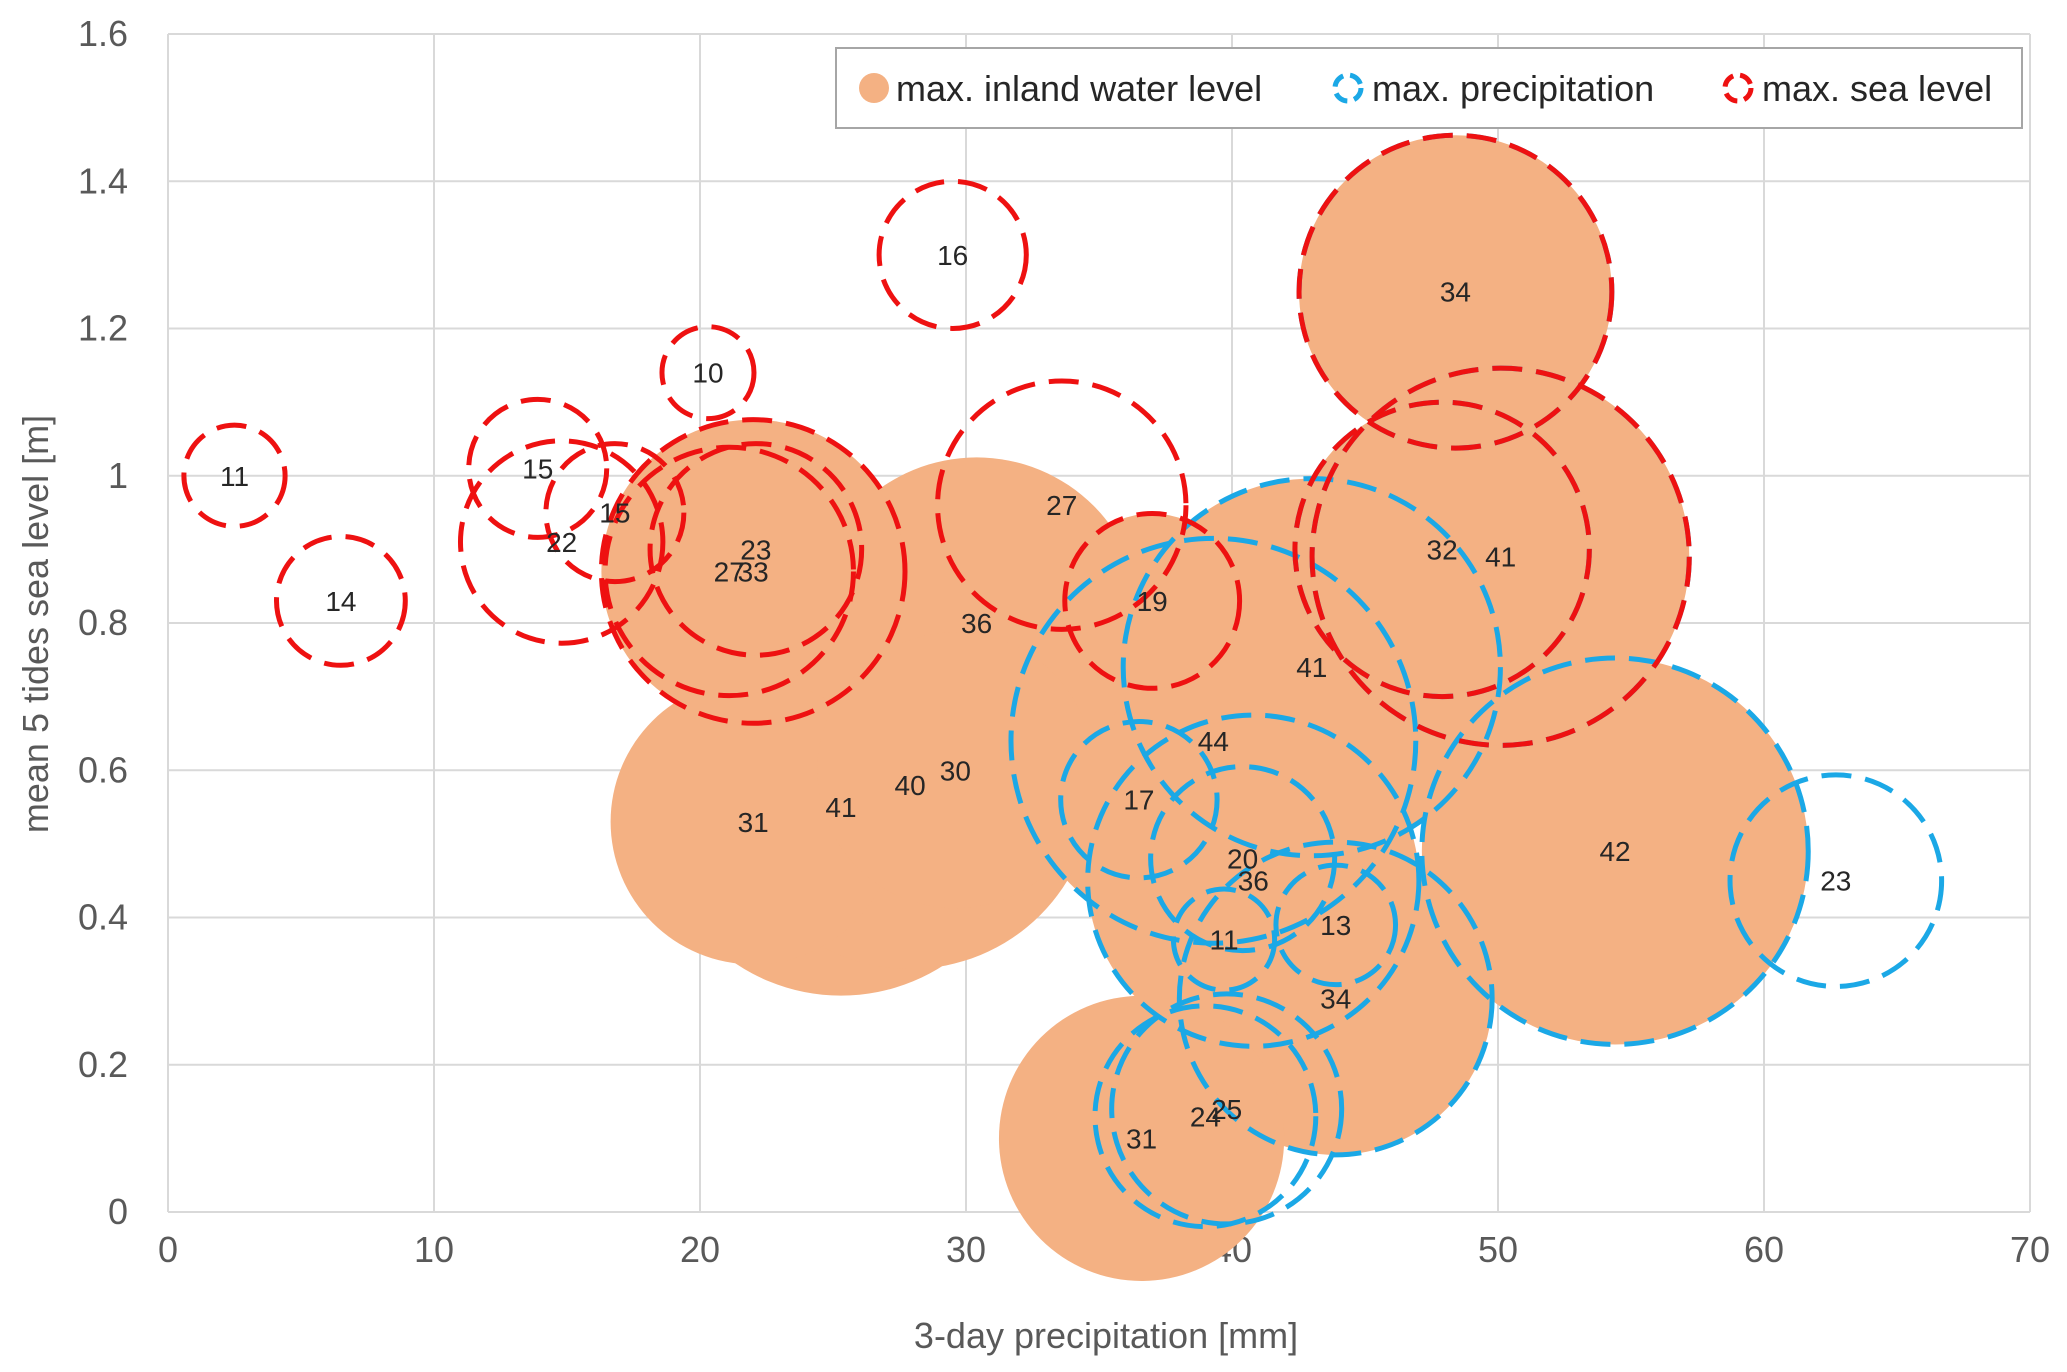 The height and width of the screenshot is (1372, 2067). What do you see at coordinates (1738, 88) in the screenshot?
I see `legend-marker-sea` at bounding box center [1738, 88].